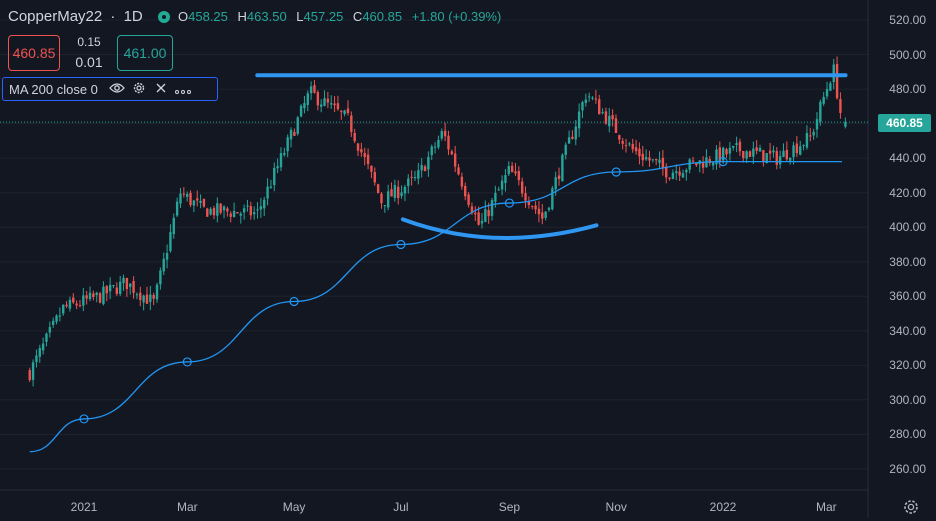 The height and width of the screenshot is (521, 936). I want to click on indicator-legend: MA 200 close 0, so click(110, 89).